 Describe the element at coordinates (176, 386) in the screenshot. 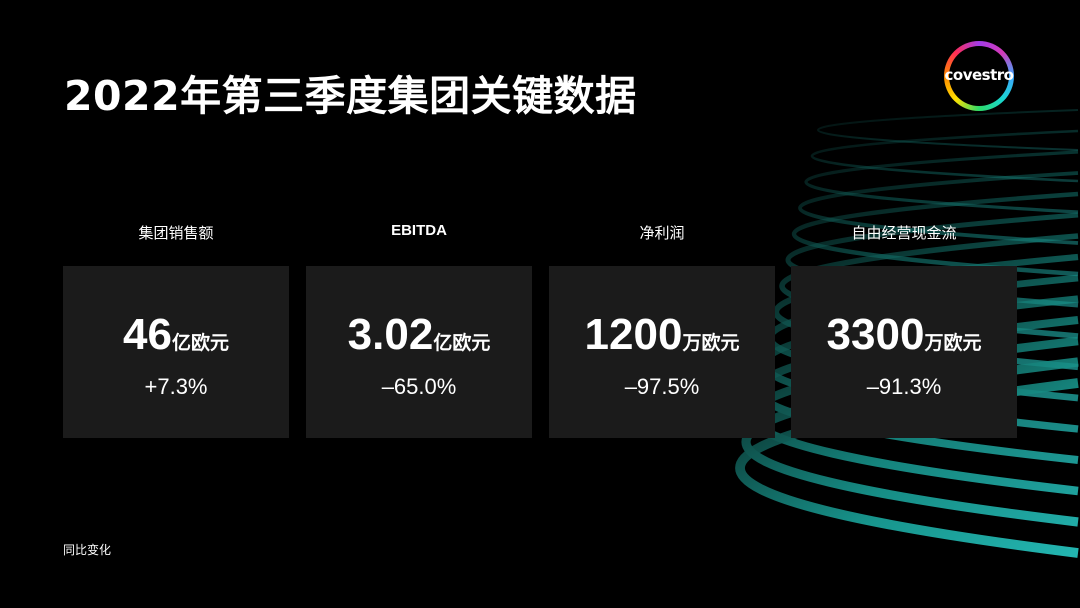

I see `kpi-change: +7.3%` at that location.